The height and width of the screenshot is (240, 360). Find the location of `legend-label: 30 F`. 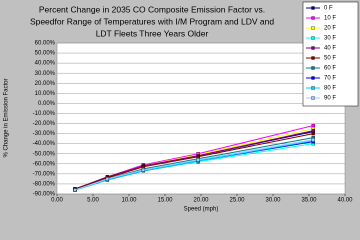

legend-label: 30 F is located at coordinates (330, 39).